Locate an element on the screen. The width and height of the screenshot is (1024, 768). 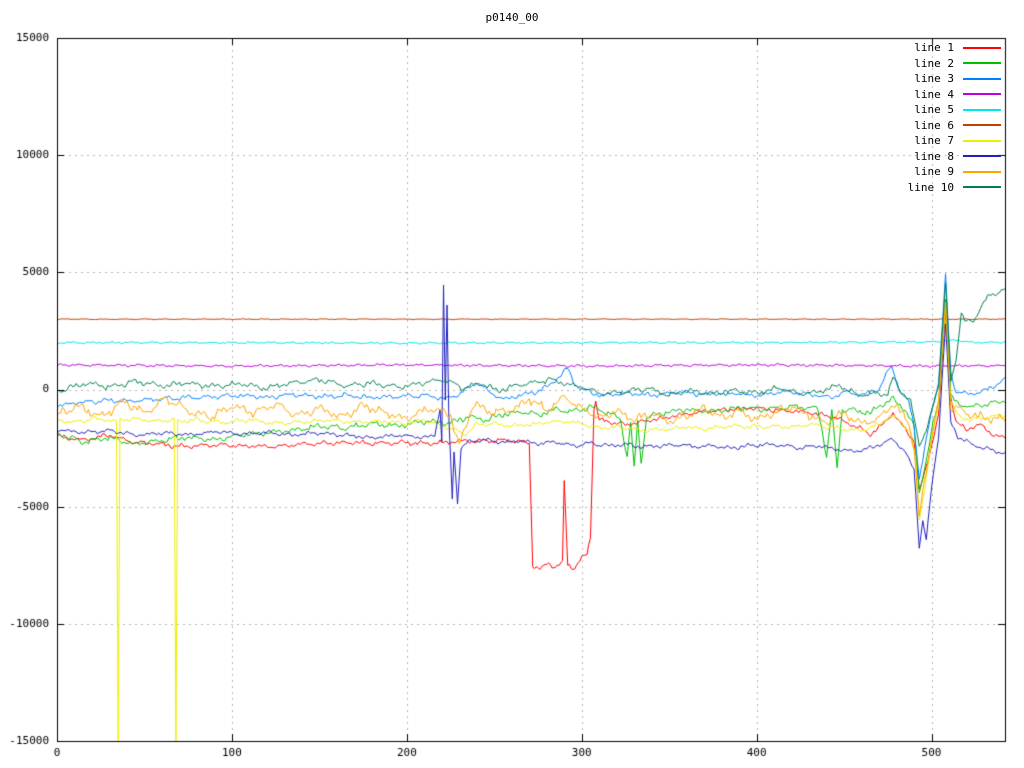
legend-item: line 1 is located at coordinates (954, 48).